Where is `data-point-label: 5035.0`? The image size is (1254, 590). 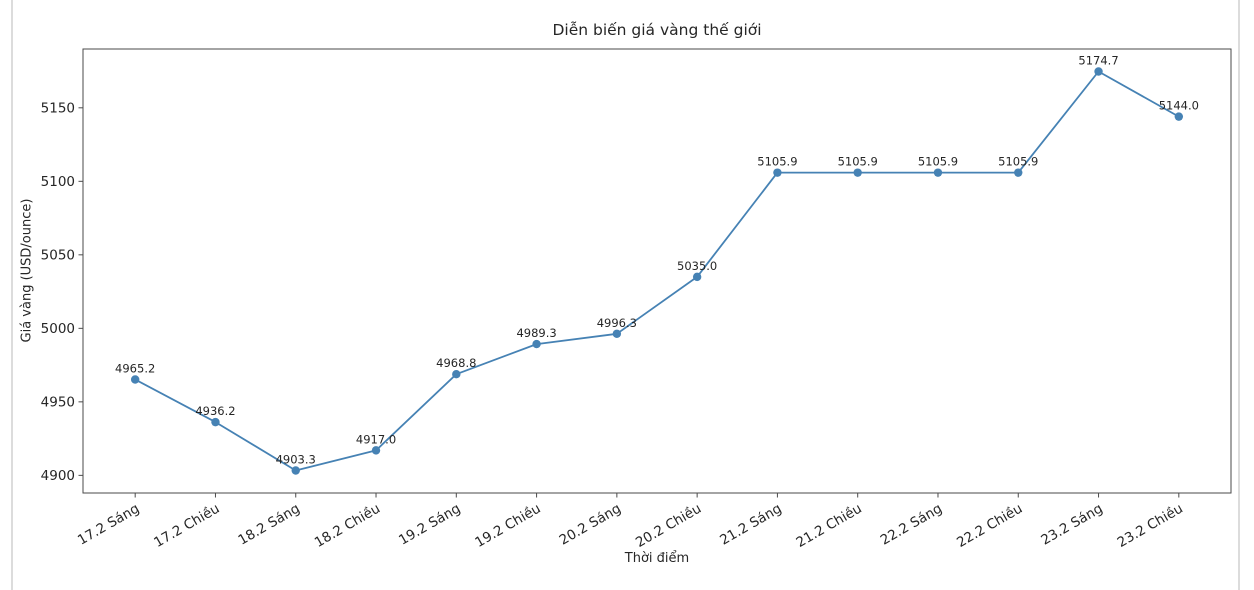
data-point-label: 5035.0 is located at coordinates (697, 266).